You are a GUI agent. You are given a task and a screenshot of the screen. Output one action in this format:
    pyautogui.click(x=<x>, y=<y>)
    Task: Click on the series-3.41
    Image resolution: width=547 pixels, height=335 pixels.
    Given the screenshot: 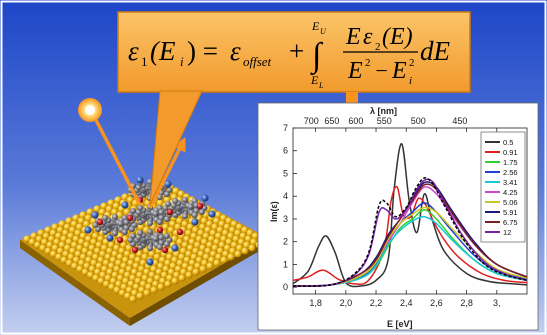 What is the action you would take?
    pyautogui.click(x=410, y=251)
    